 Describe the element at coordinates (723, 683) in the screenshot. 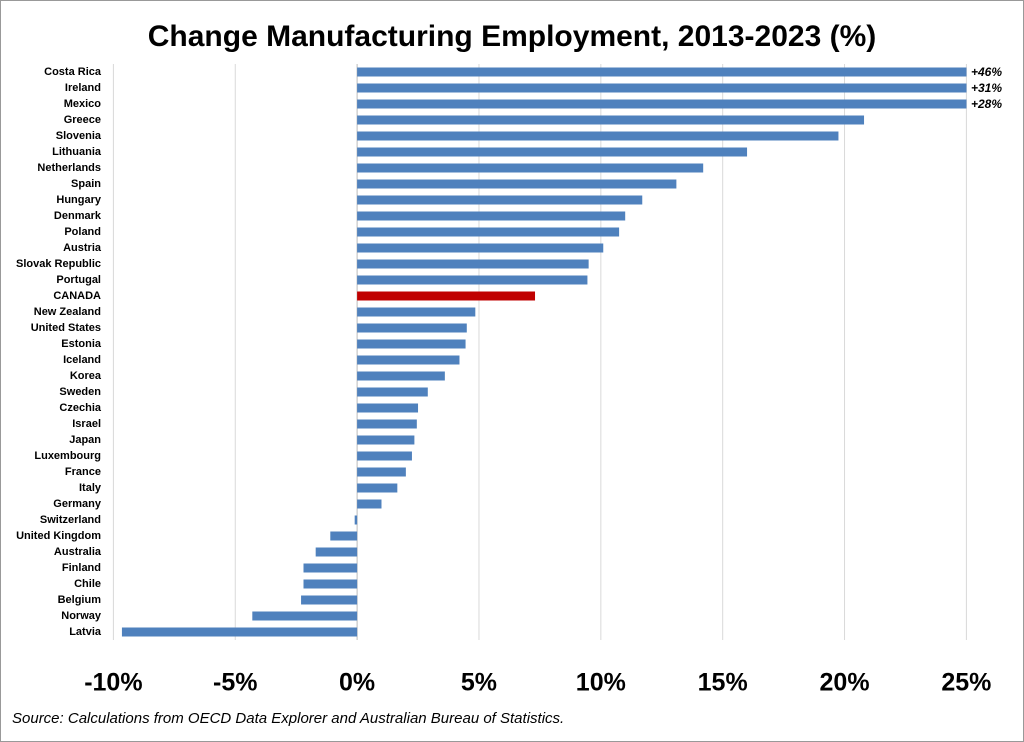

I see `x-tick-label: 15%` at that location.